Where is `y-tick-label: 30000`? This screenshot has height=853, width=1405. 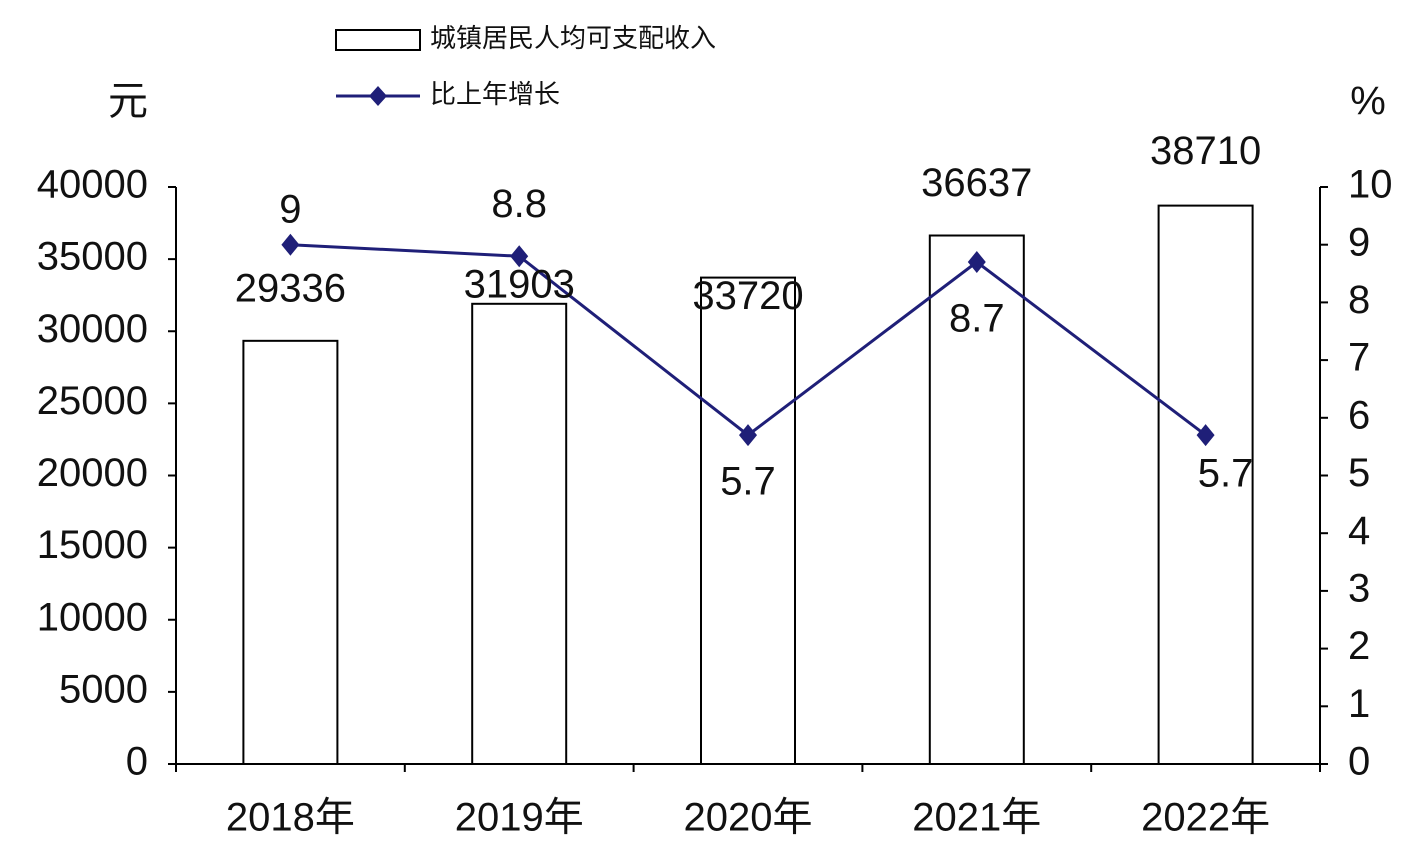 y-tick-label: 30000 is located at coordinates (92, 329).